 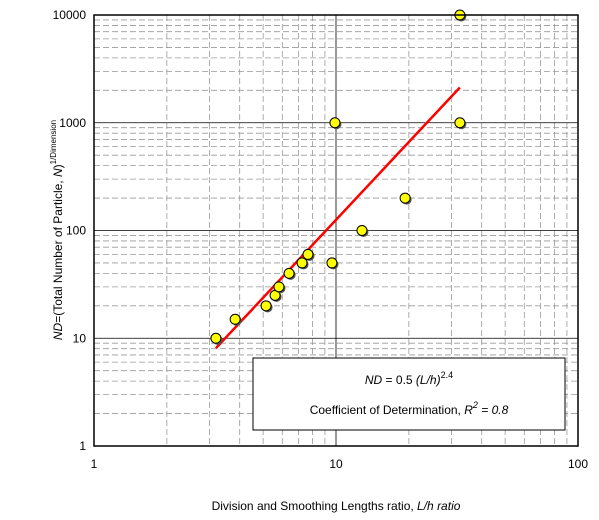 I want to click on x-tick-label: 100, so click(x=578, y=464).